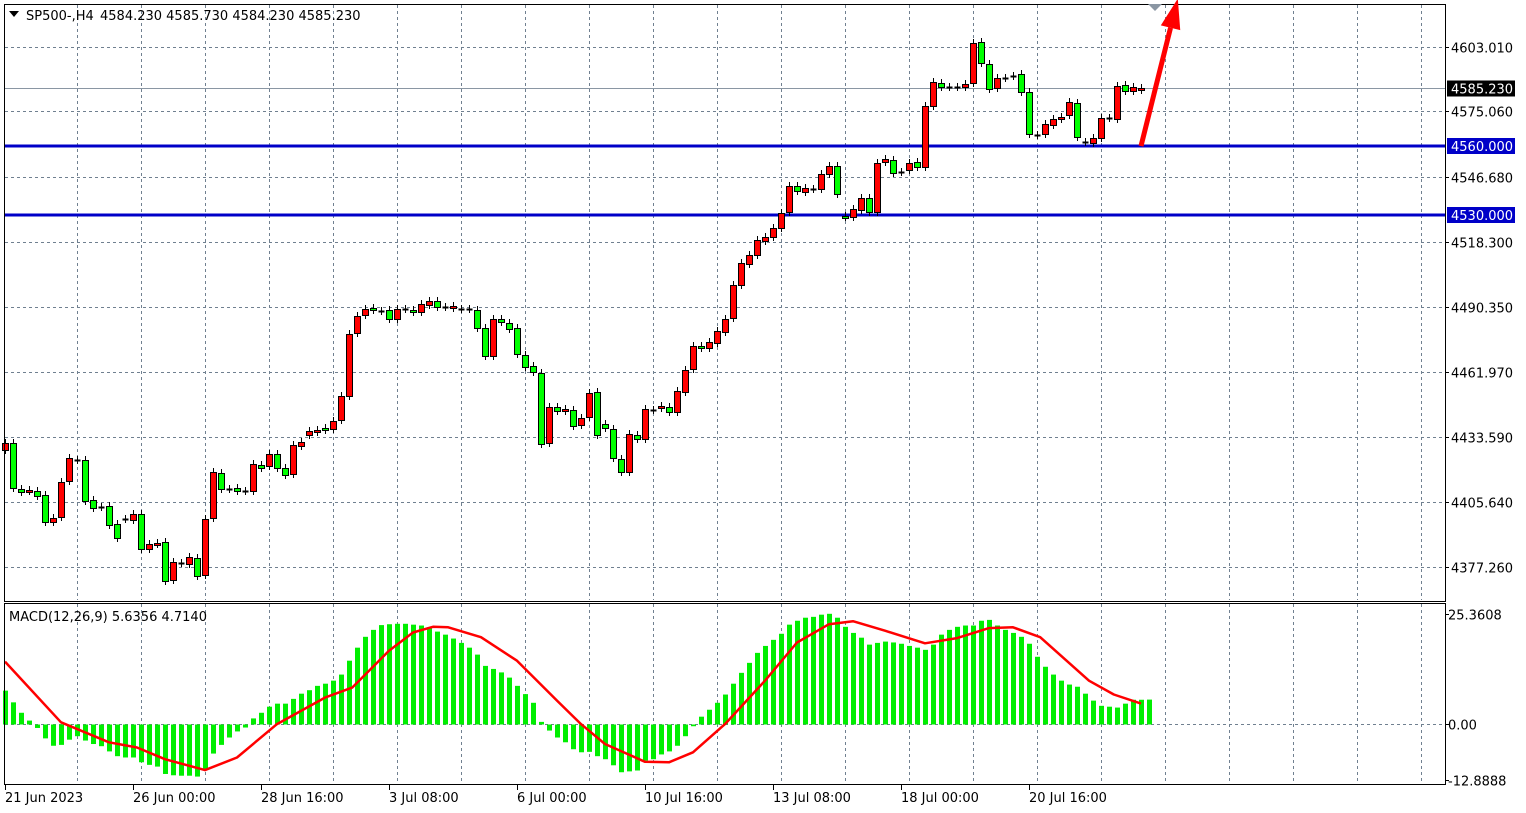 This screenshot has height=813, width=1526. Describe the element at coordinates (1155, 7) in the screenshot. I see `chart-shift-marker-icon` at that location.